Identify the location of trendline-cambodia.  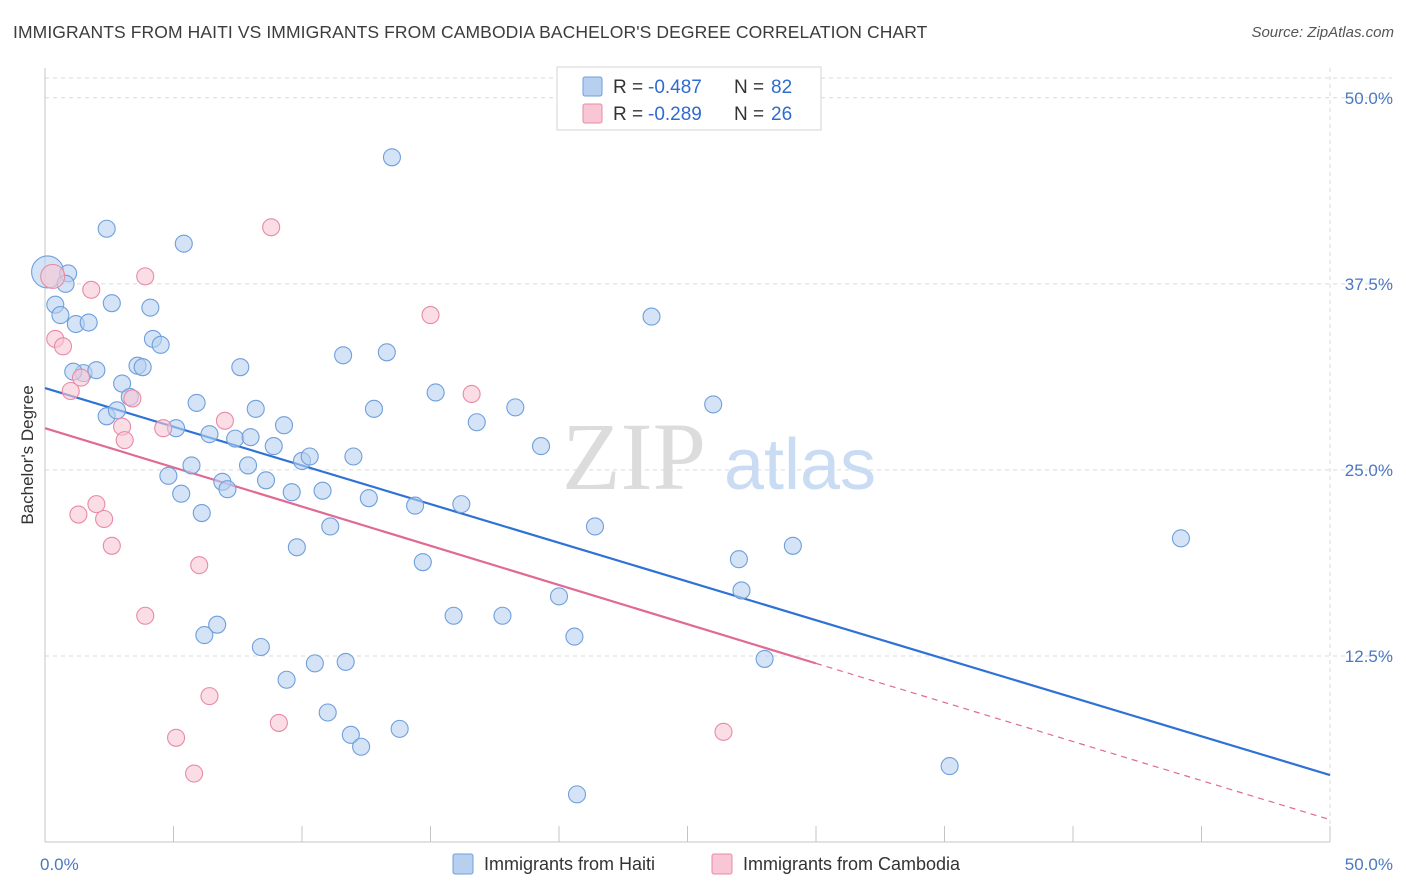
(430, 546).